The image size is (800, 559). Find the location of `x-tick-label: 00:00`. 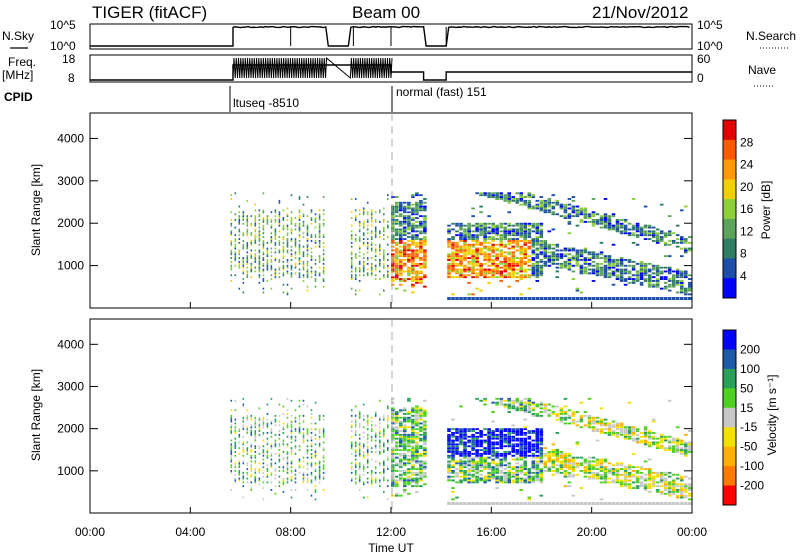

x-tick-label: 00:00 is located at coordinates (692, 532).